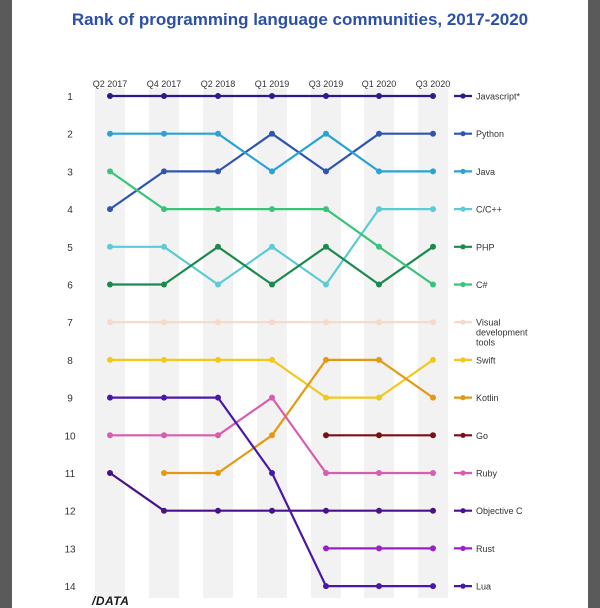  Describe the element at coordinates (70, 549) in the screenshot. I see `y-tick-label: 13` at that location.